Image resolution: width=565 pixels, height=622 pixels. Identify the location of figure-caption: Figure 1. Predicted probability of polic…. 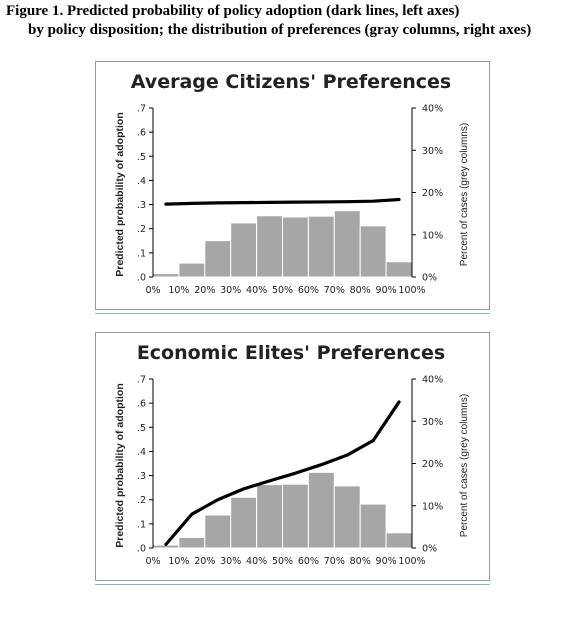
(284, 21).